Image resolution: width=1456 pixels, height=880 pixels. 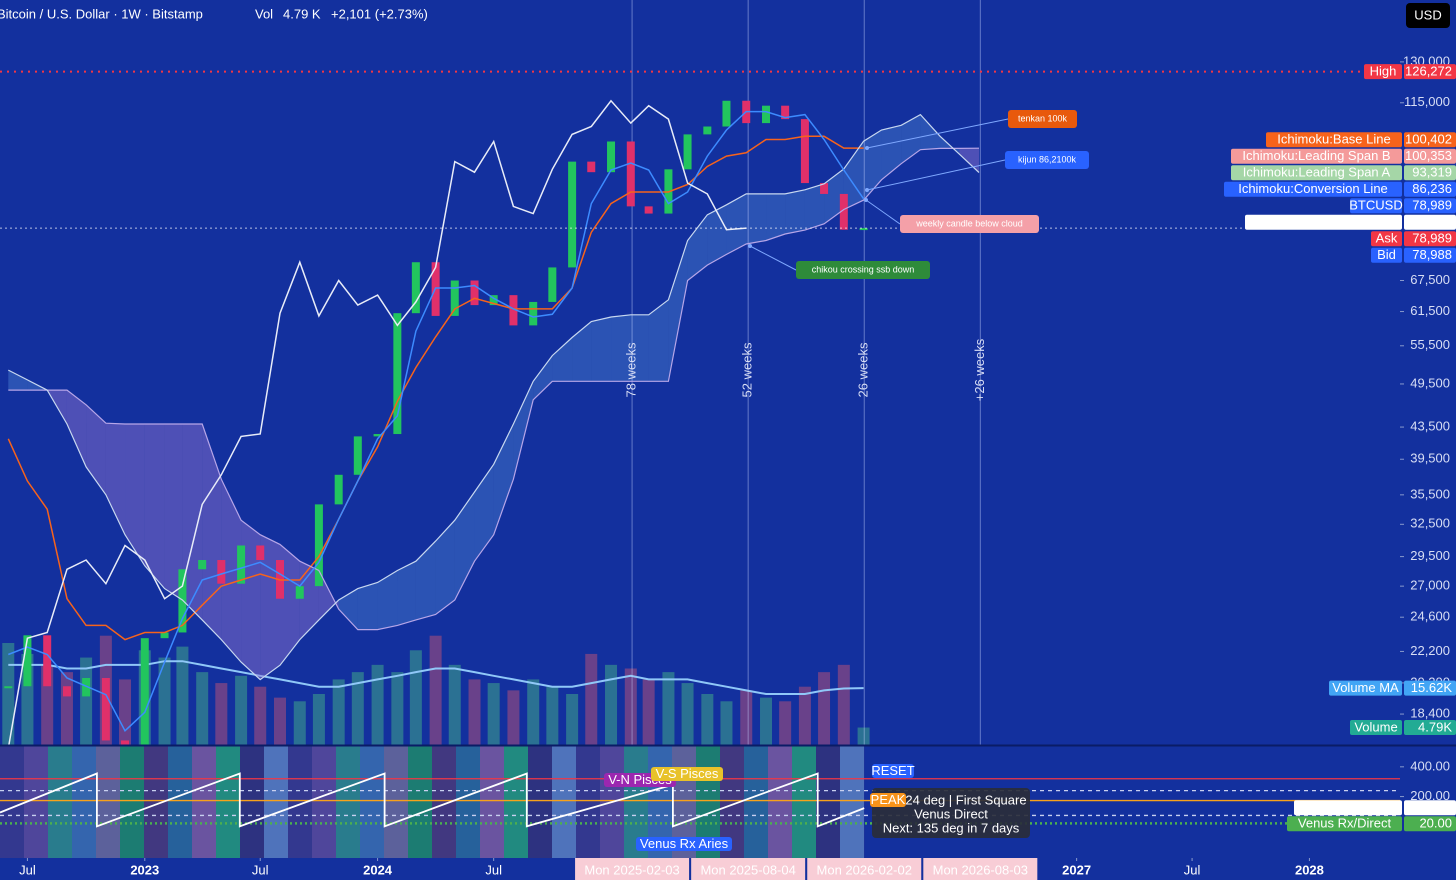 I want to click on x-tick-label: Mon 2026-08-03, so click(x=980, y=869).